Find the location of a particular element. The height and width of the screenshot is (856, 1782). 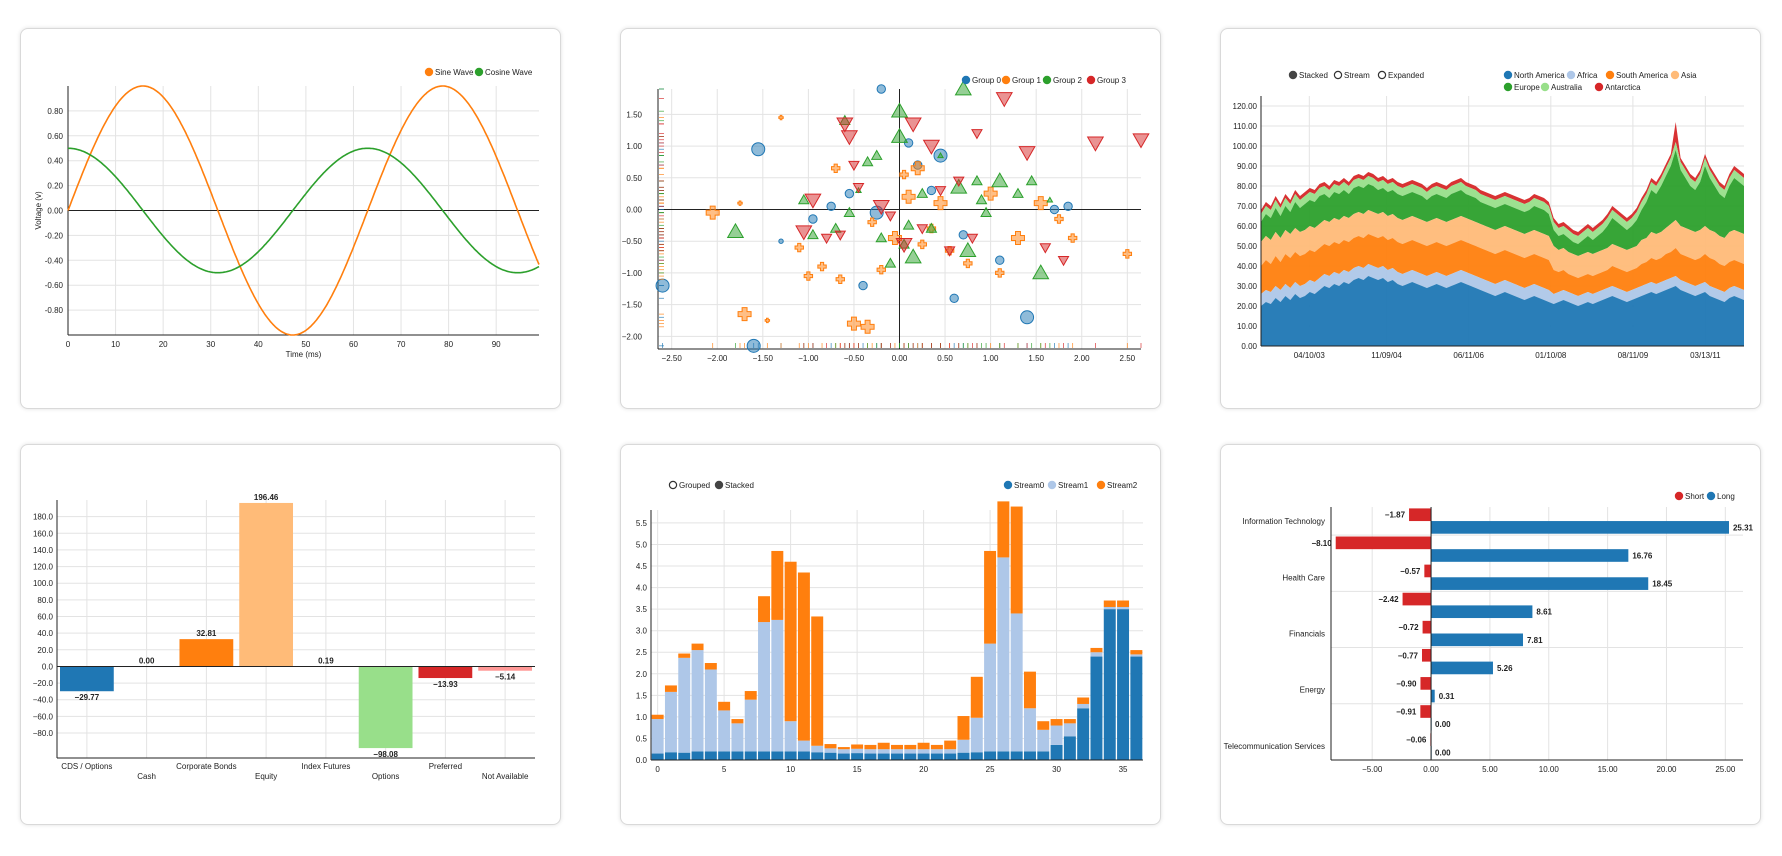

control-grouped-marker is located at coordinates (673, 485).